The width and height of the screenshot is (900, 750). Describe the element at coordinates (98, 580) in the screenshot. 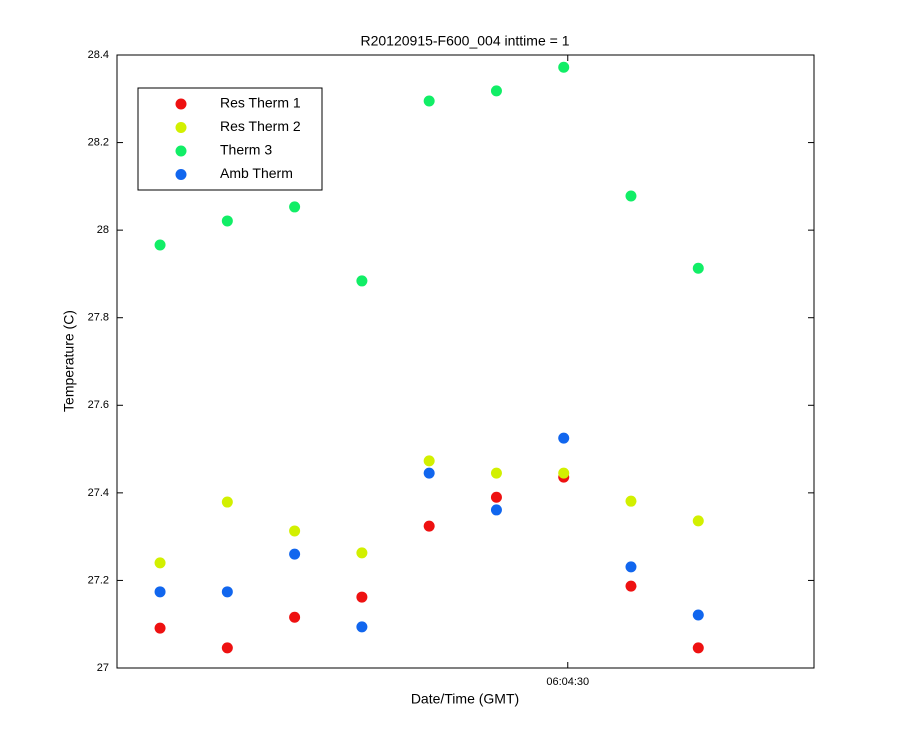

I see `y-tick-label: 27.2` at that location.